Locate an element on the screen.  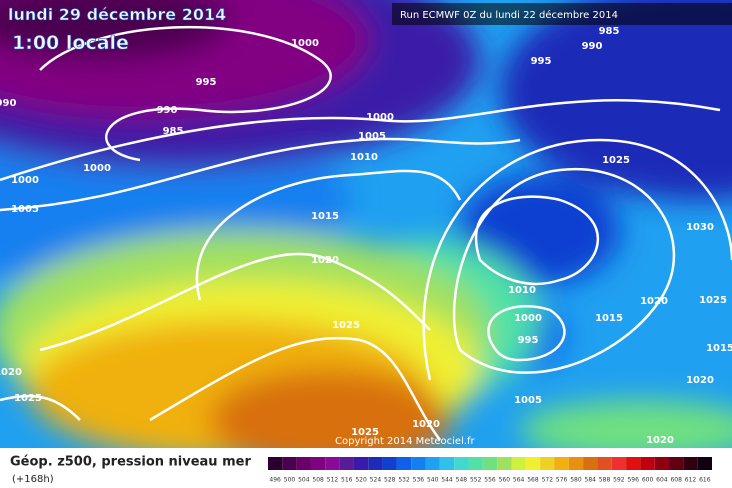
run-info: Run ECMWF 0Z du lundi 22 décembre 2014 is located at coordinates (509, 15).